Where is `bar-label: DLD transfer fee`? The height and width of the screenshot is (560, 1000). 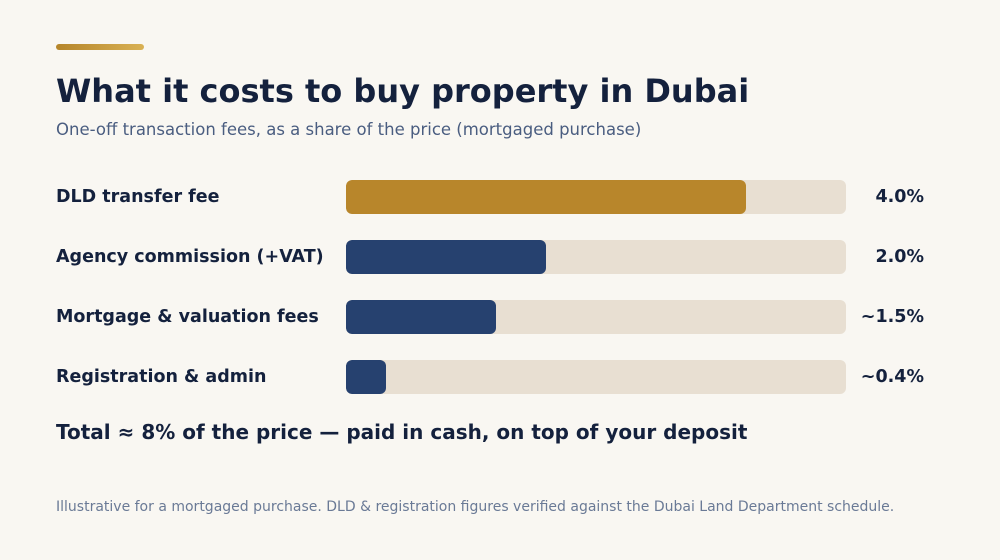
bar-label: DLD transfer fee is located at coordinates (138, 197).